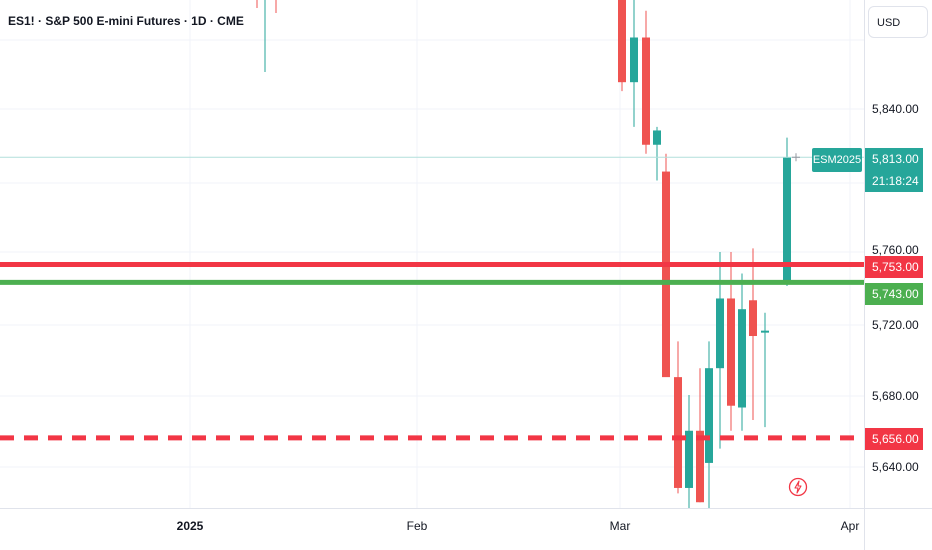 The height and width of the screenshot is (550, 932). Describe the element at coordinates (850, 526) in the screenshot. I see `time-label: Apr` at that location.